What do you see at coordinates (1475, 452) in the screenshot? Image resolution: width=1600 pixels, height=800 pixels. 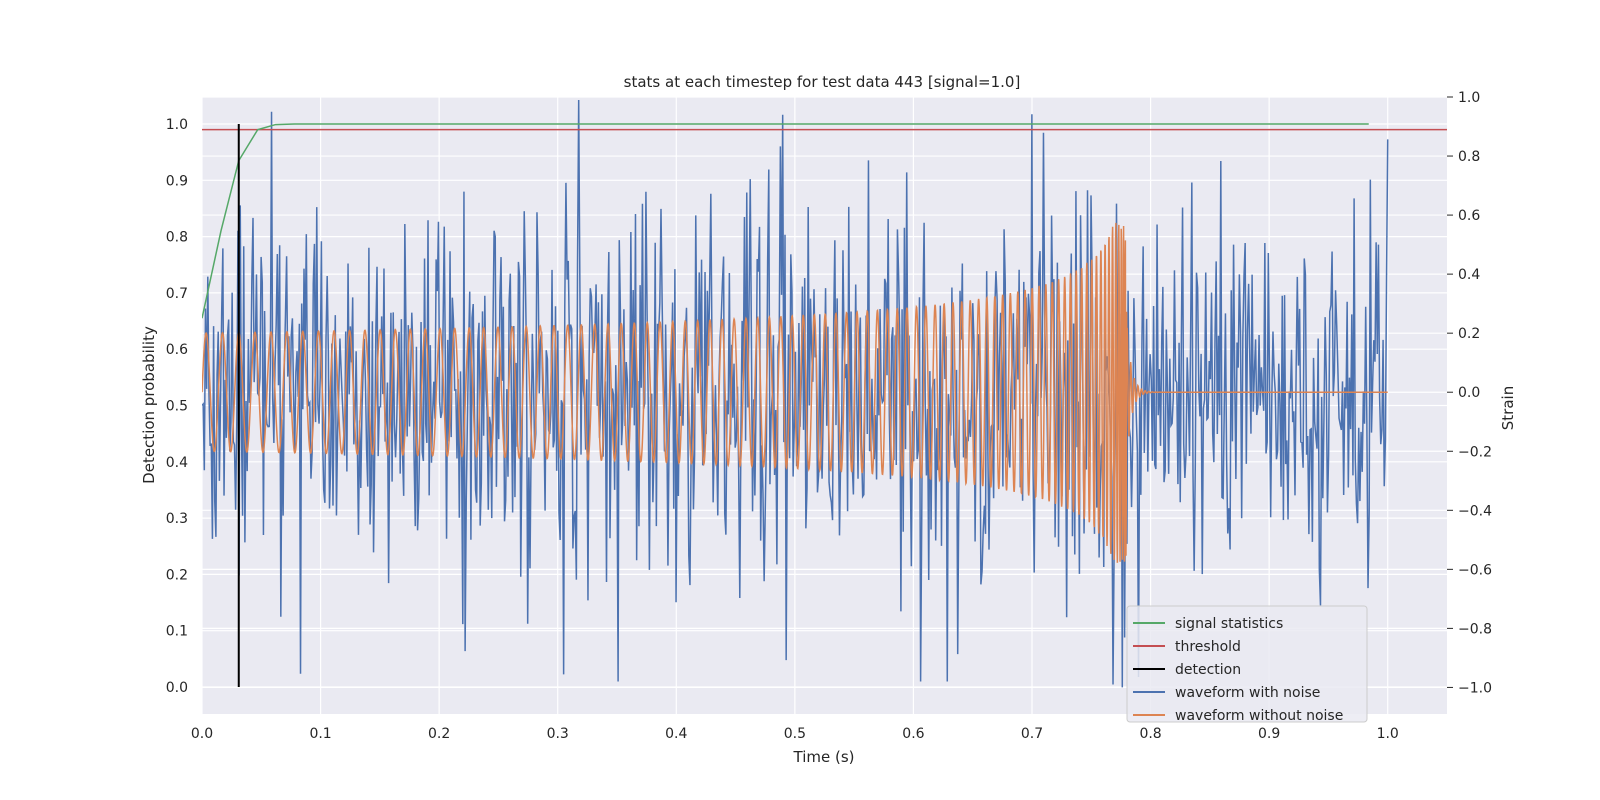 I see `y-tick-label-right: −0.2` at bounding box center [1475, 452].